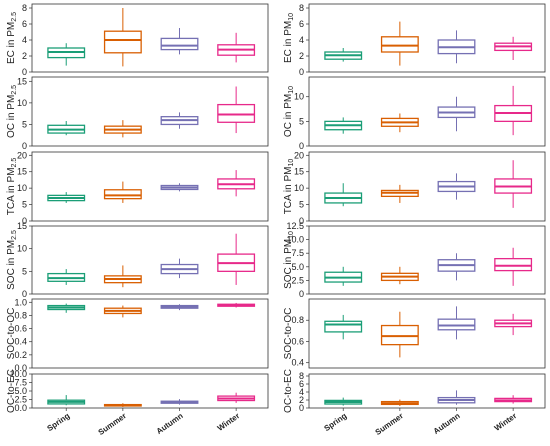 Image resolution: width=550 pixels, height=446 pixels. I want to click on panel-3-frame, so click(150, 111).